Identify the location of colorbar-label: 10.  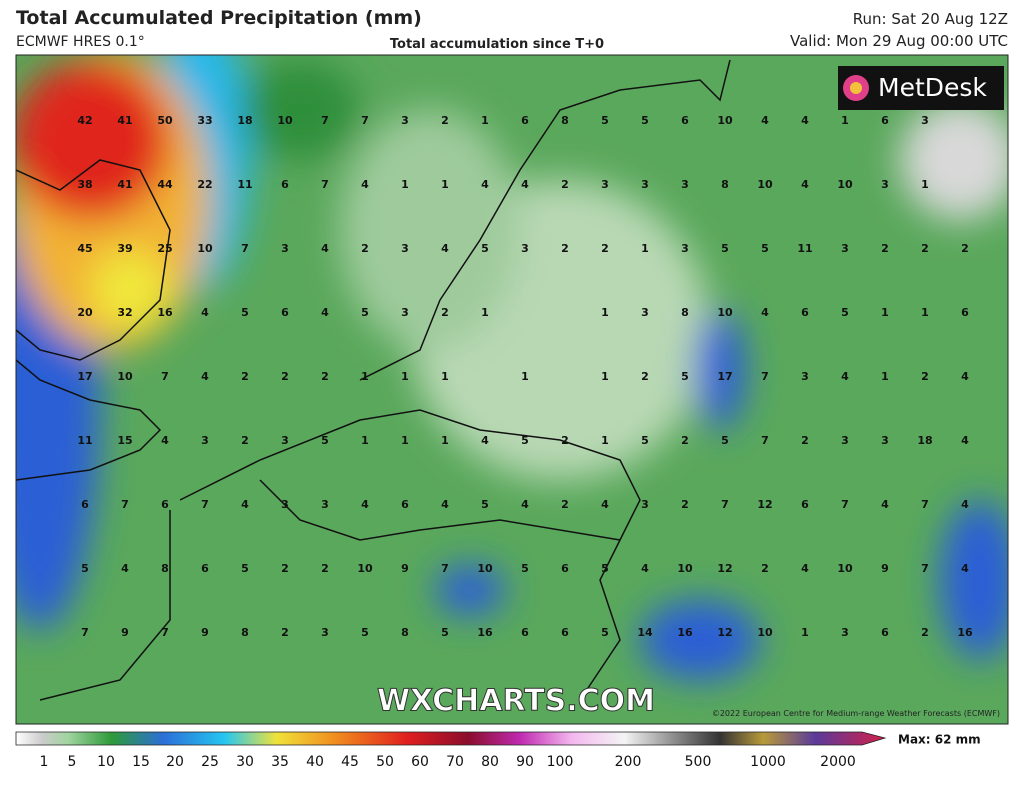
(106, 762).